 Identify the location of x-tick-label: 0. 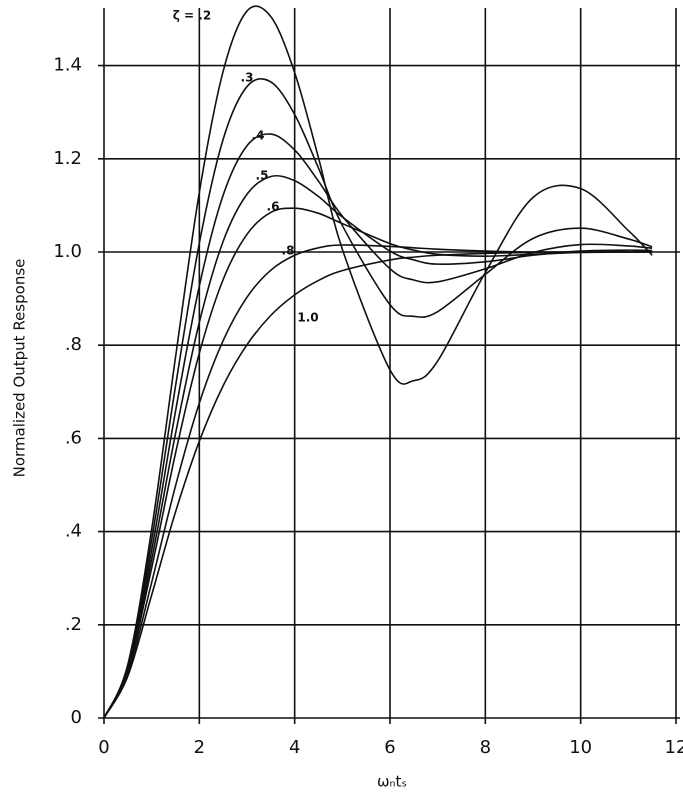
(103, 747).